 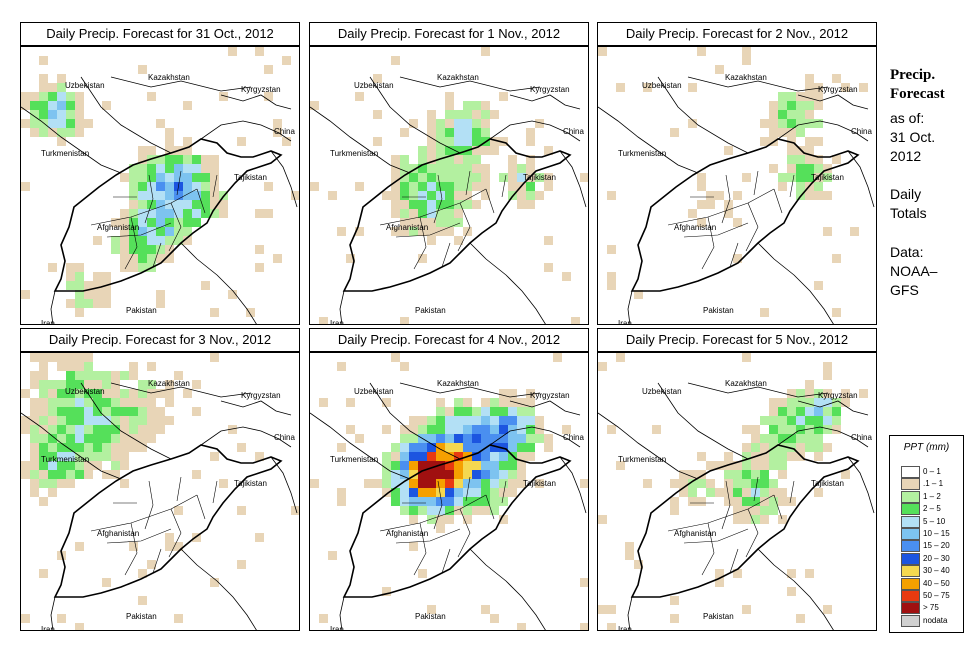 What do you see at coordinates (354, 459) in the screenshot?
I see `map-label-turkmenistan: Turkmenistan` at bounding box center [354, 459].